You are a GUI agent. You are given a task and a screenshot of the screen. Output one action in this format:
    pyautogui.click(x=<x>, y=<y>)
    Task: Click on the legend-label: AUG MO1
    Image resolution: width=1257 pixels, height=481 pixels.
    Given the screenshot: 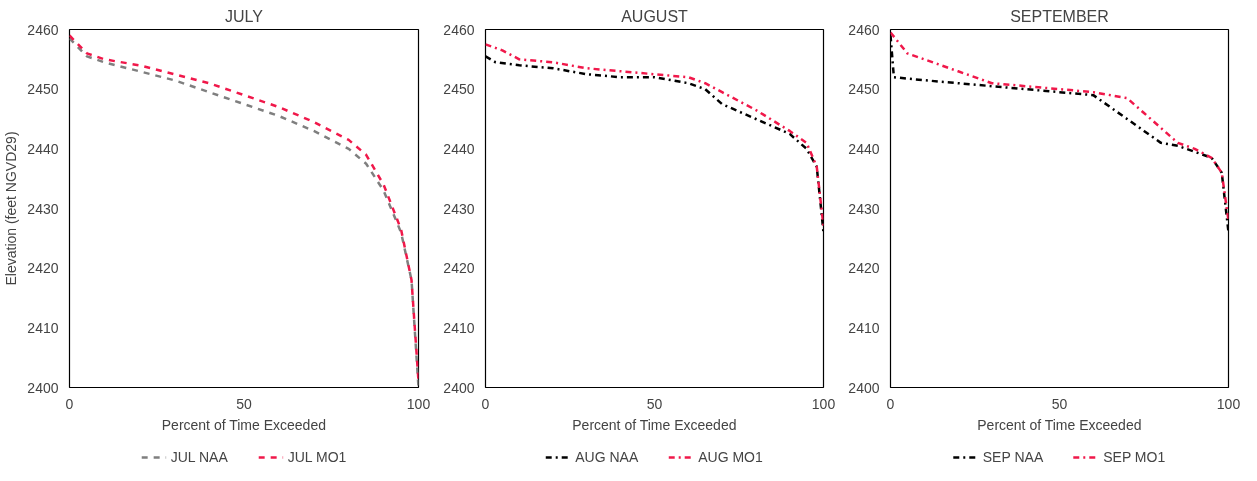 What is the action you would take?
    pyautogui.click(x=730, y=456)
    